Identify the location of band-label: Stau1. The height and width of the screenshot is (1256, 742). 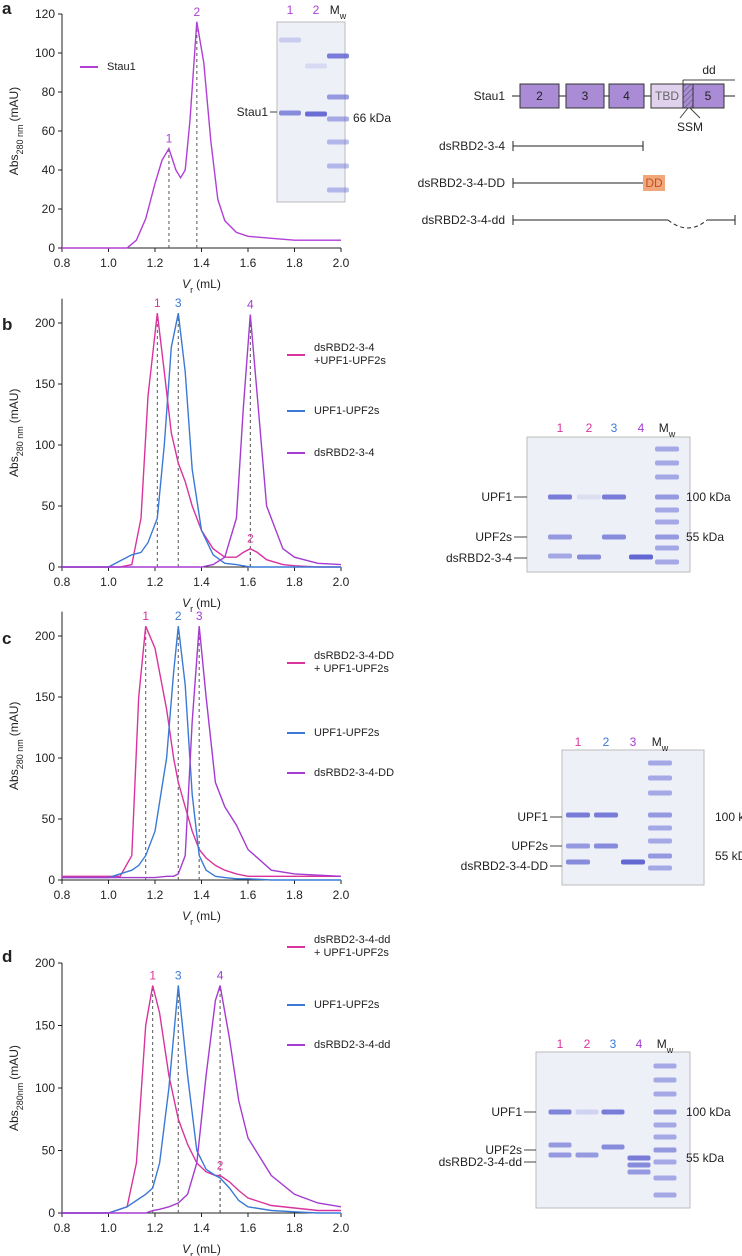
(253, 112).